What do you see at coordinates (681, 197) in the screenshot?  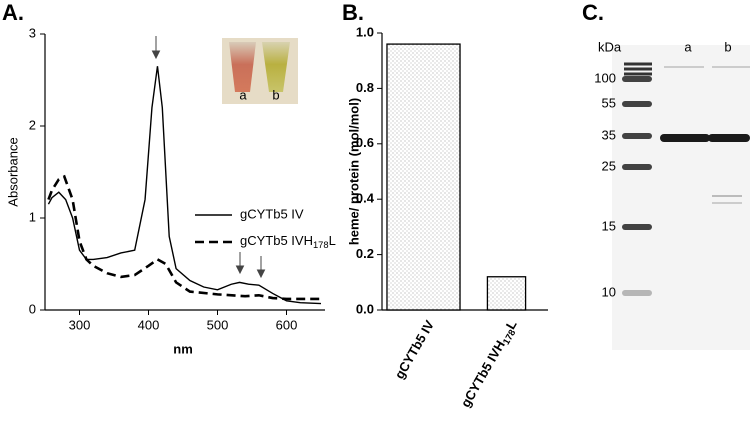 I see `gel` at bounding box center [681, 197].